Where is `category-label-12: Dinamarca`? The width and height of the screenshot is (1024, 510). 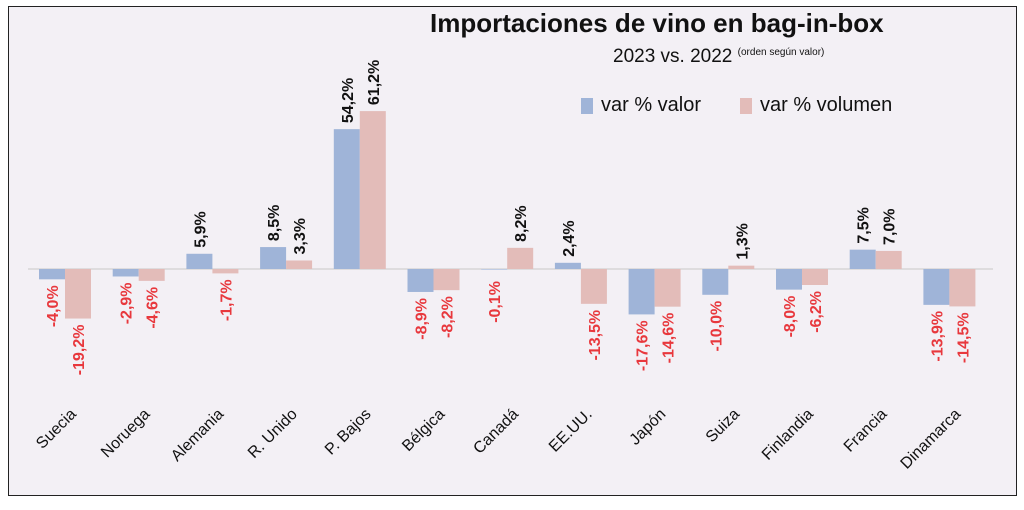
category-label-12: Dinamarca is located at coordinates (931, 439).